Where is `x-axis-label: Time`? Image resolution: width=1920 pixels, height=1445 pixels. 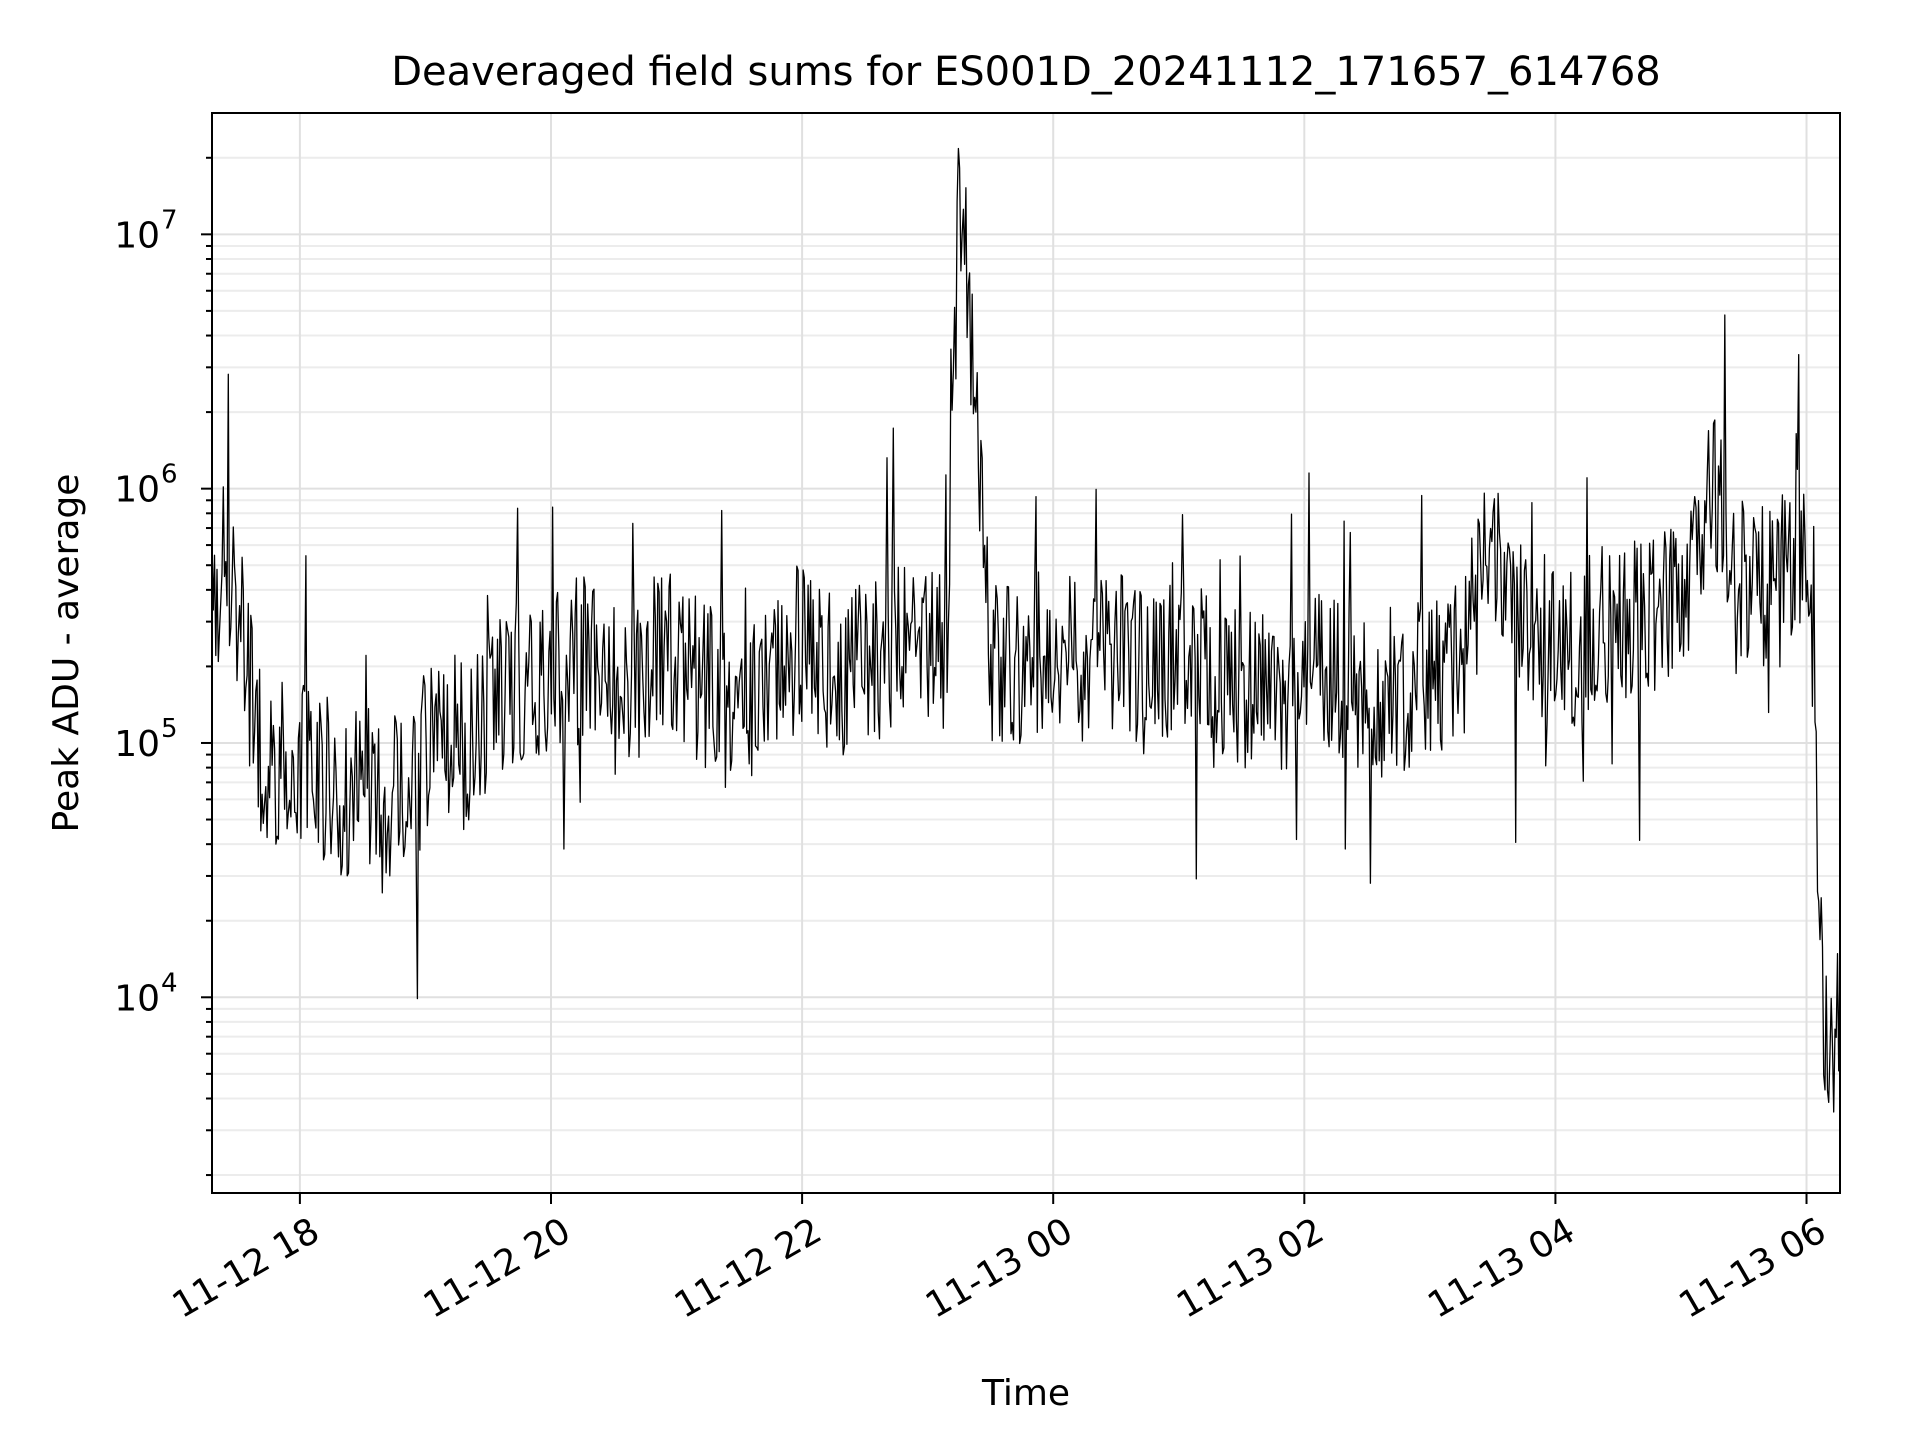 x-axis-label: Time is located at coordinates (1025, 1393).